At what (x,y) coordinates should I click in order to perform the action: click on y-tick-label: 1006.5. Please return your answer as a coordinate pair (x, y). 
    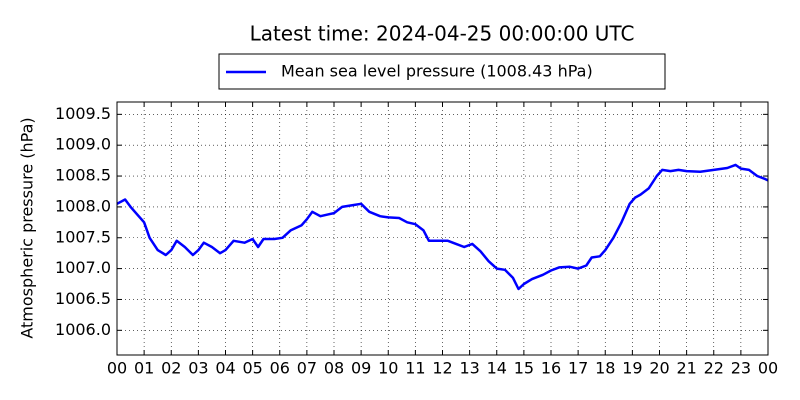
    Looking at the image, I should click on (83, 298).